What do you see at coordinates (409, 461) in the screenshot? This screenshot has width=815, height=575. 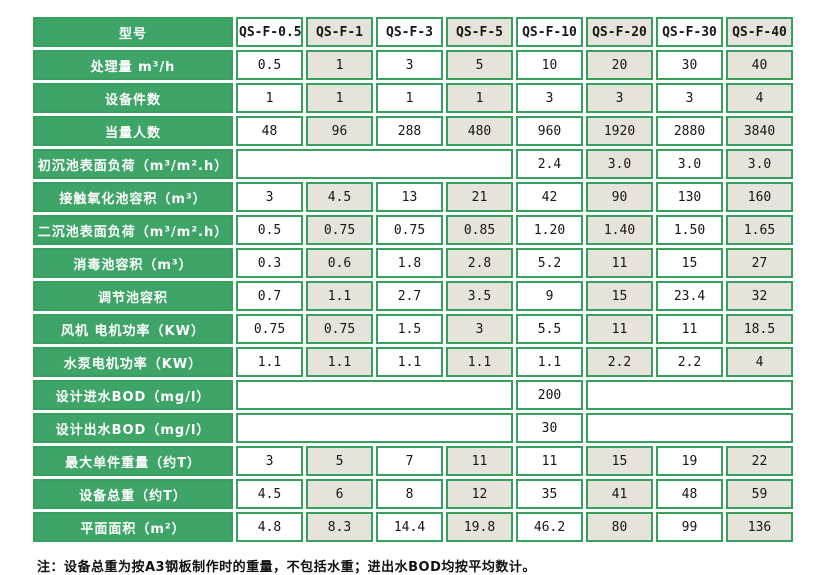 I see `table-cell: 7` at bounding box center [409, 461].